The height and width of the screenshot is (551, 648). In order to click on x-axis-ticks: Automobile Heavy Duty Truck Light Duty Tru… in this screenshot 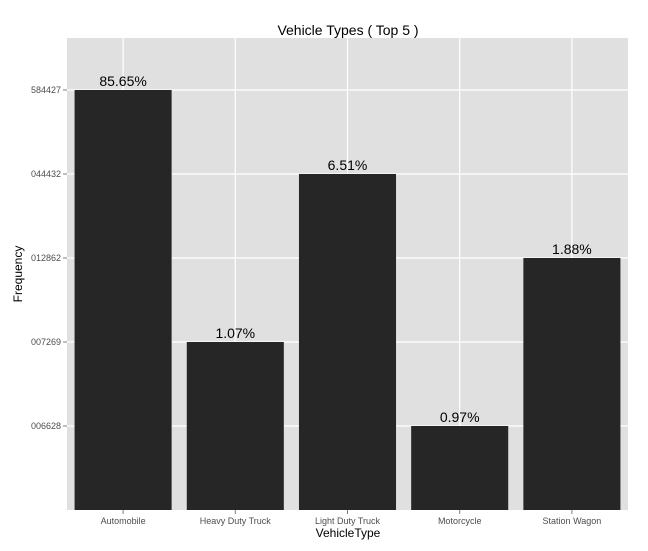, I will do `click(351, 518)`.